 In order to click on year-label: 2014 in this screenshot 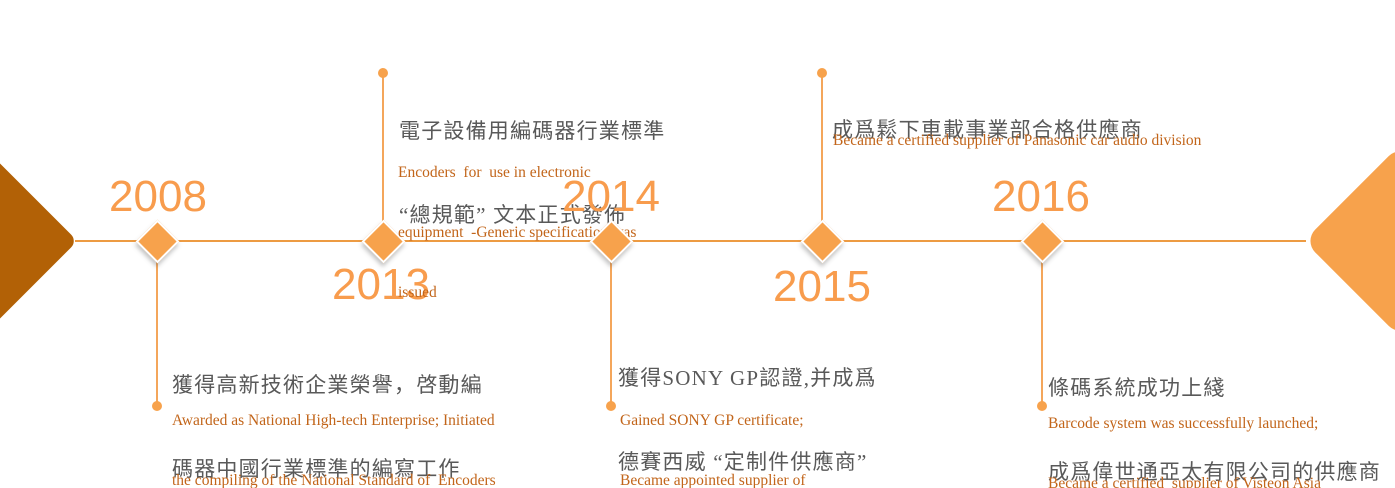, I will do `click(611, 196)`.